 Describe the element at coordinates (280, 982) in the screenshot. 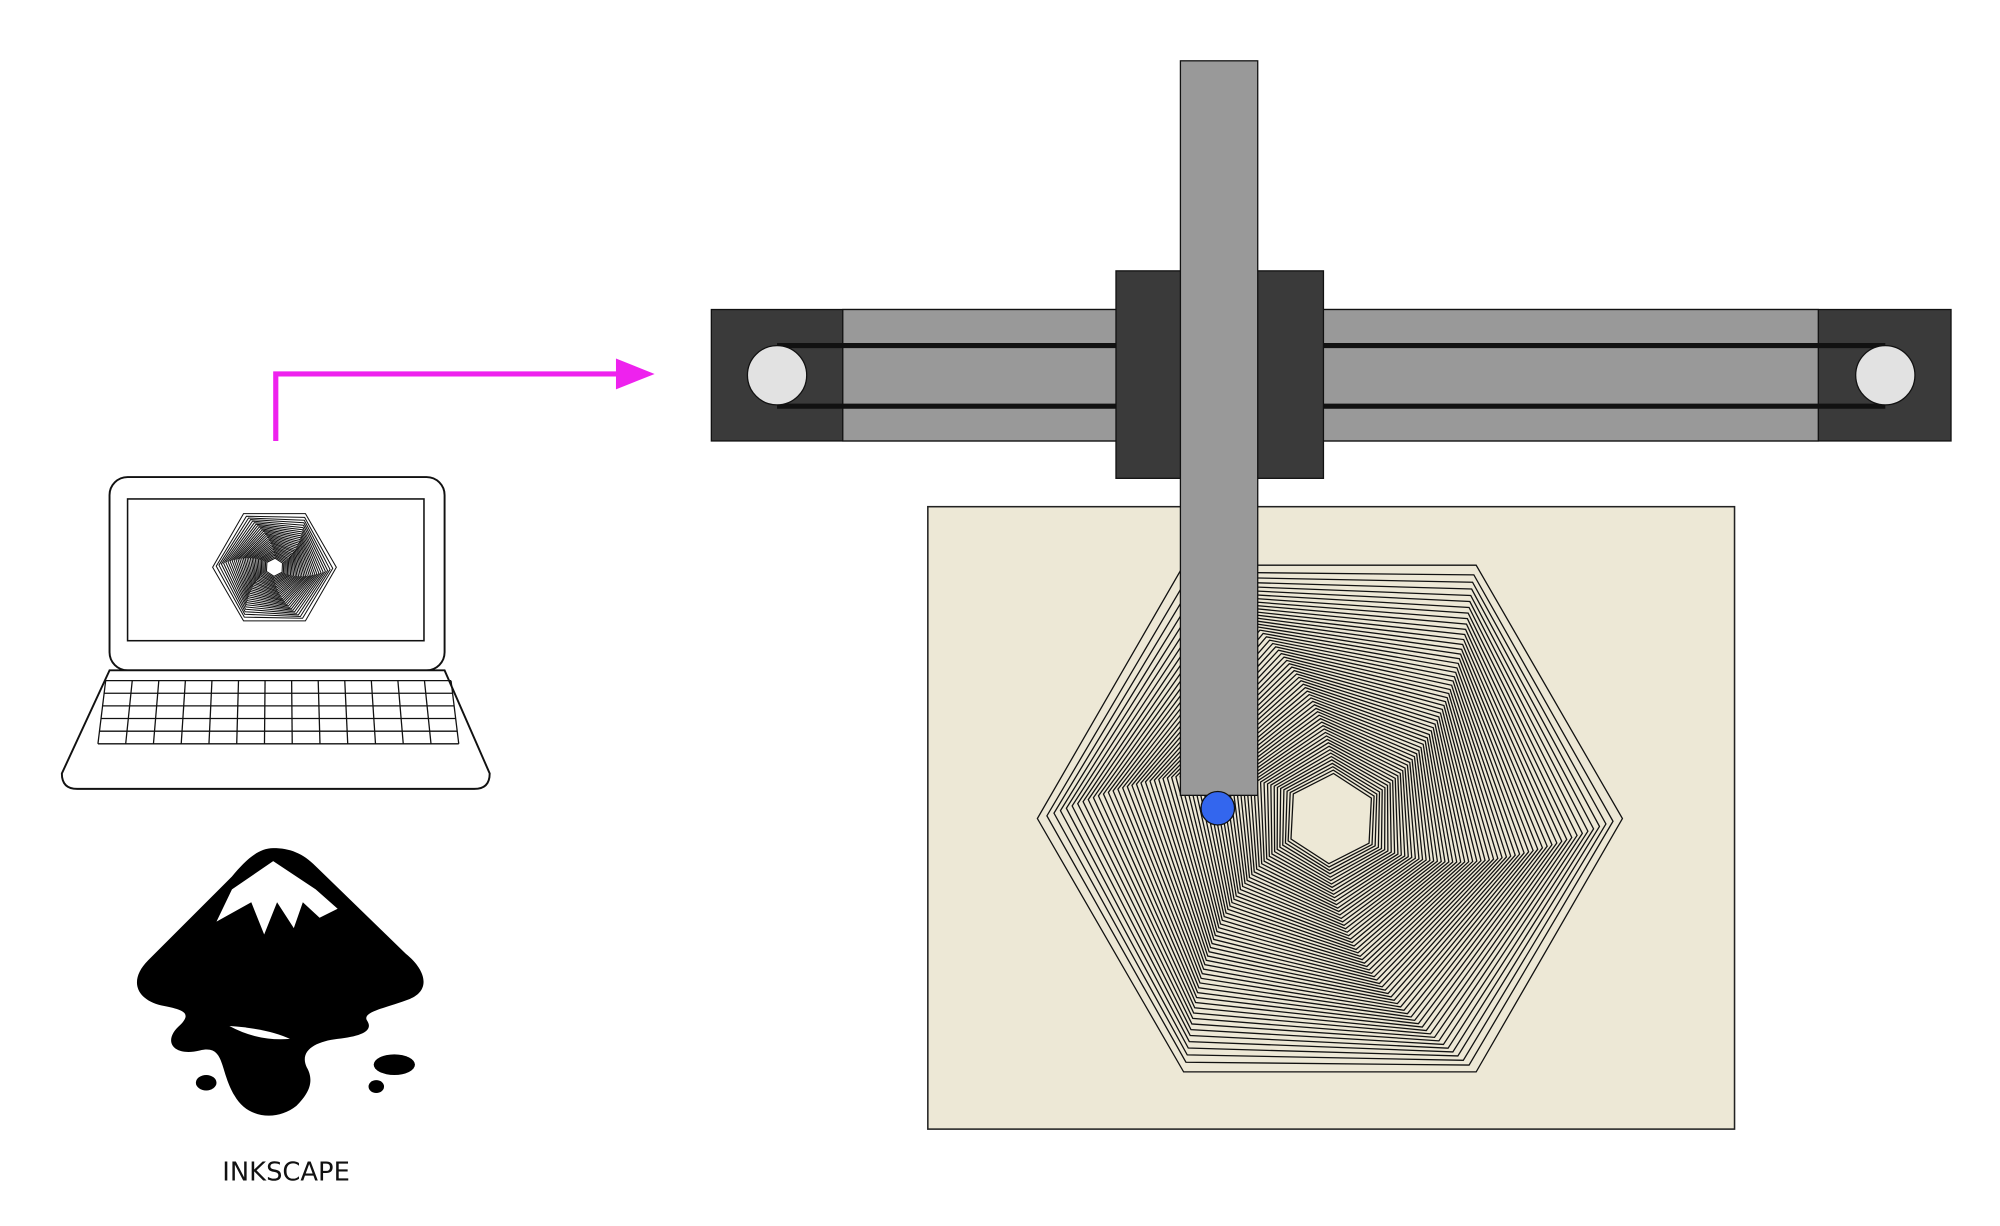

I see `logo-mountain` at that location.